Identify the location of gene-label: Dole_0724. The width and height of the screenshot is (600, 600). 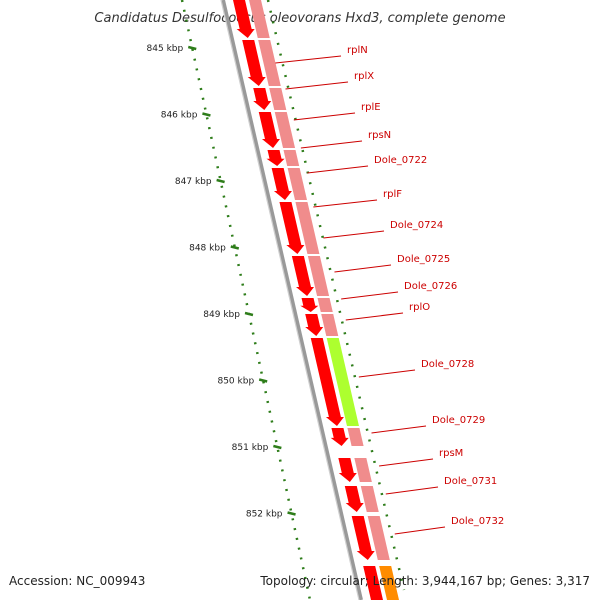
(416, 225).